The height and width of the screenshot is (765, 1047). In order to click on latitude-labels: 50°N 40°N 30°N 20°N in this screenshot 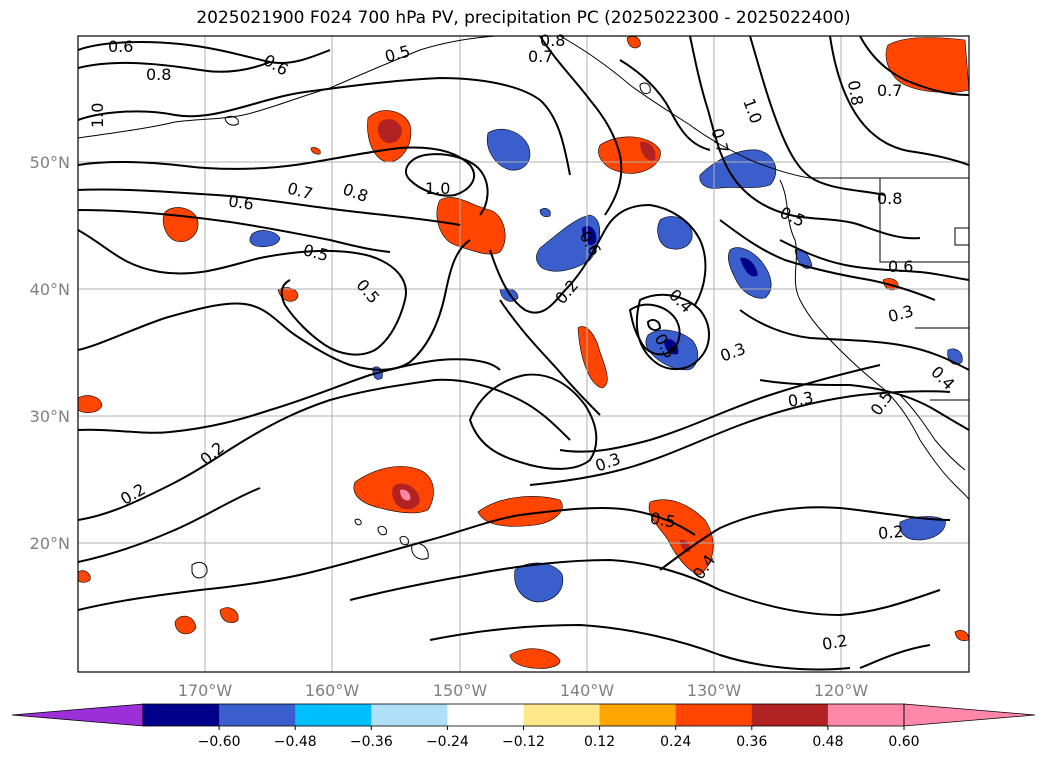, I will do `click(50, 353)`.